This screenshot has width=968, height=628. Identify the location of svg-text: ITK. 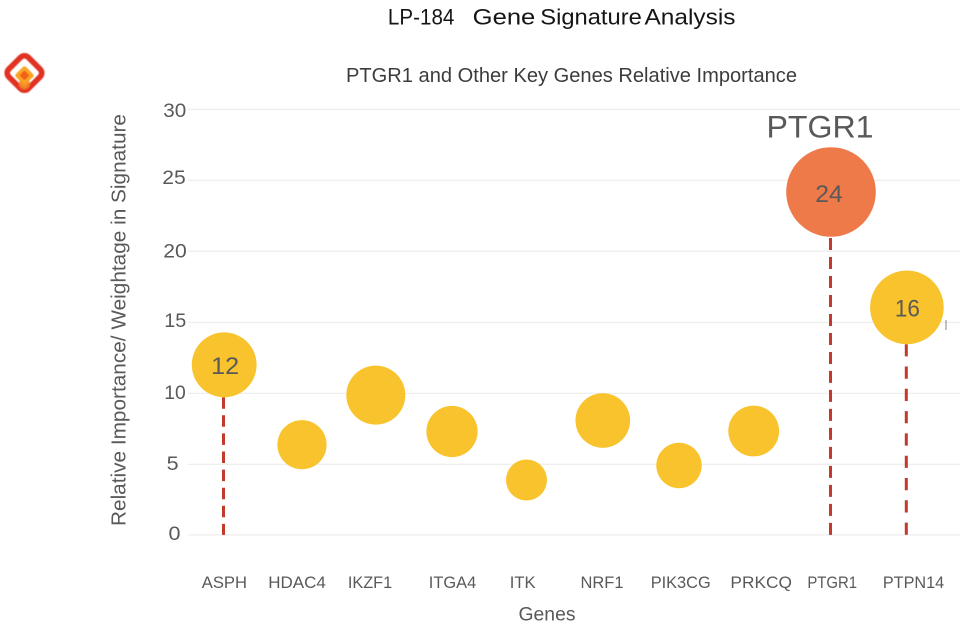
(523, 582).